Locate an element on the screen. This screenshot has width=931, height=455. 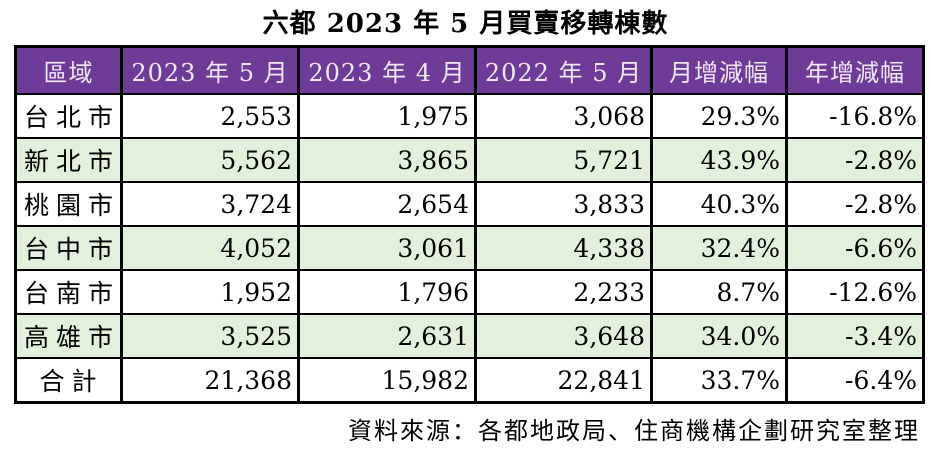
value-cell: 3,061 is located at coordinates (387, 248).